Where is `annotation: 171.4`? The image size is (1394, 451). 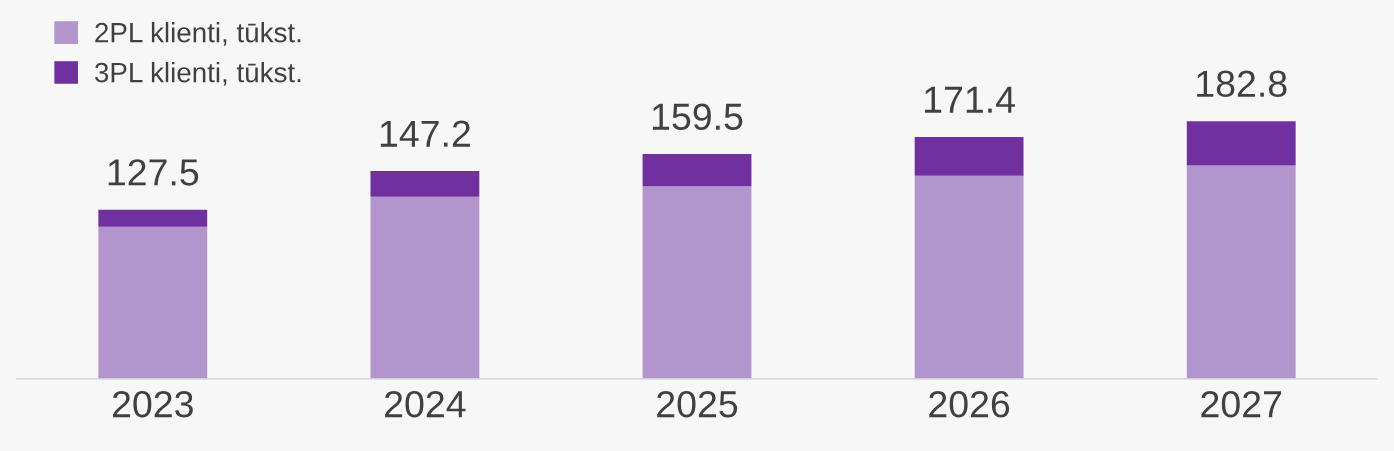 annotation: 171.4 is located at coordinates (970, 99).